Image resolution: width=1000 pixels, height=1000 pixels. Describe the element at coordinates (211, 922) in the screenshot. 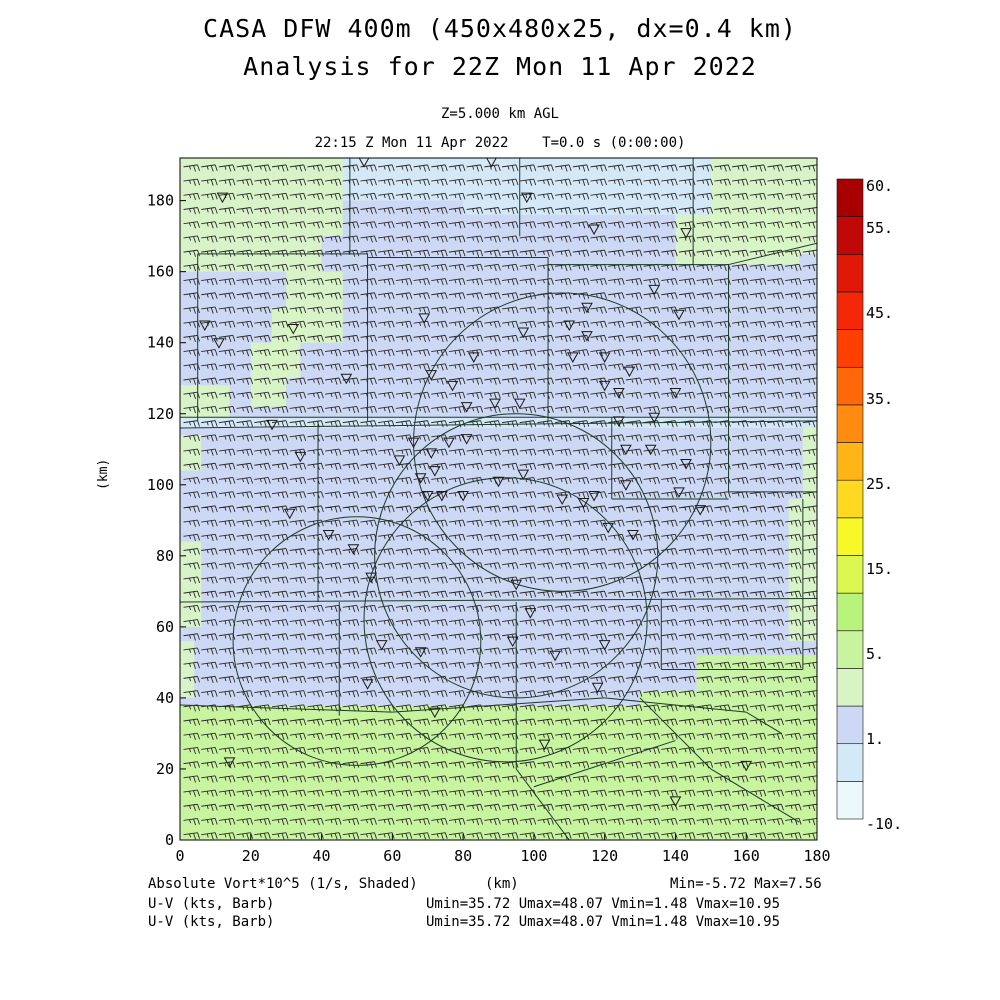

I see `vector-label-2: U-V (kts, Barb)` at that location.